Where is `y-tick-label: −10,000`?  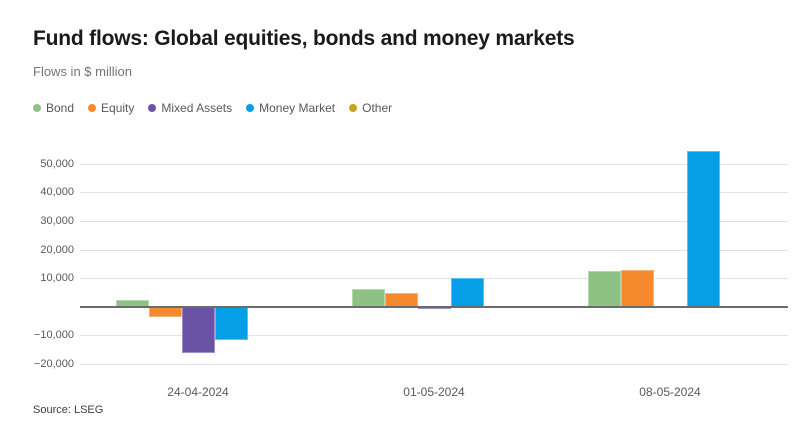
y-tick-label: −10,000 is located at coordinates (53, 335).